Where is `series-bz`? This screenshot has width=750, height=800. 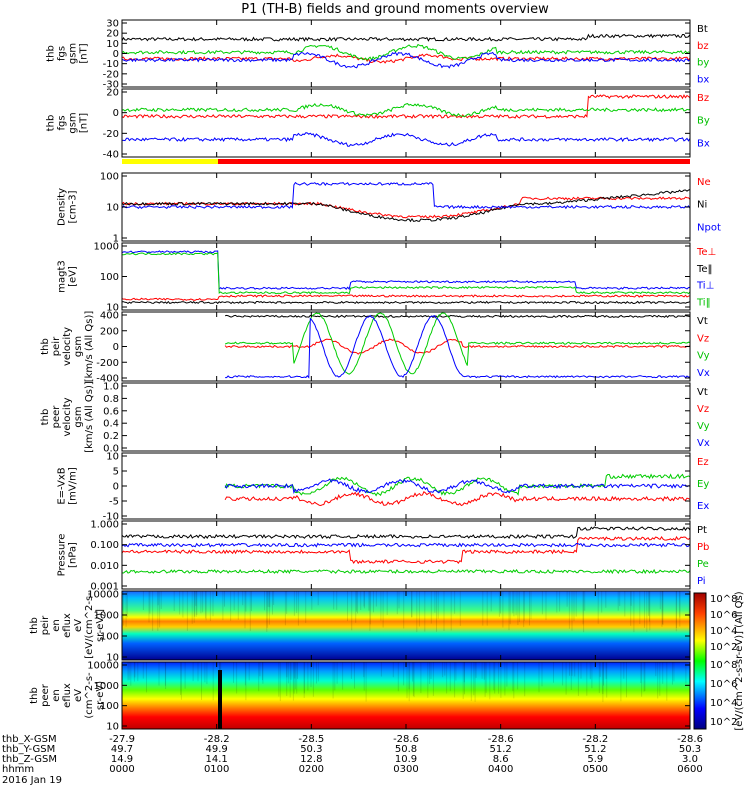
series-bz is located at coordinates (406, 58).